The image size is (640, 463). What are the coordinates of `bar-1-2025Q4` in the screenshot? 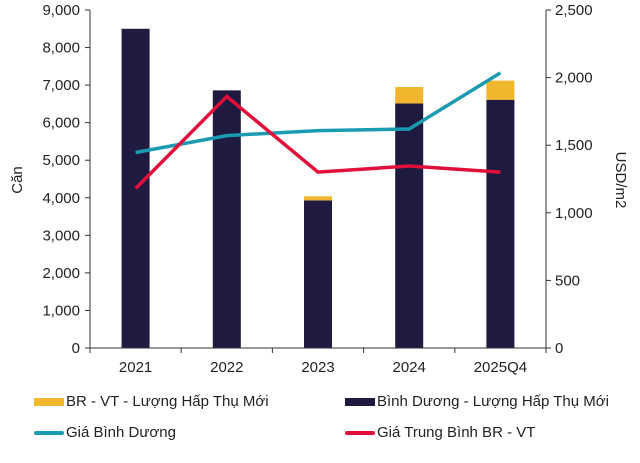 It's located at (500, 90).